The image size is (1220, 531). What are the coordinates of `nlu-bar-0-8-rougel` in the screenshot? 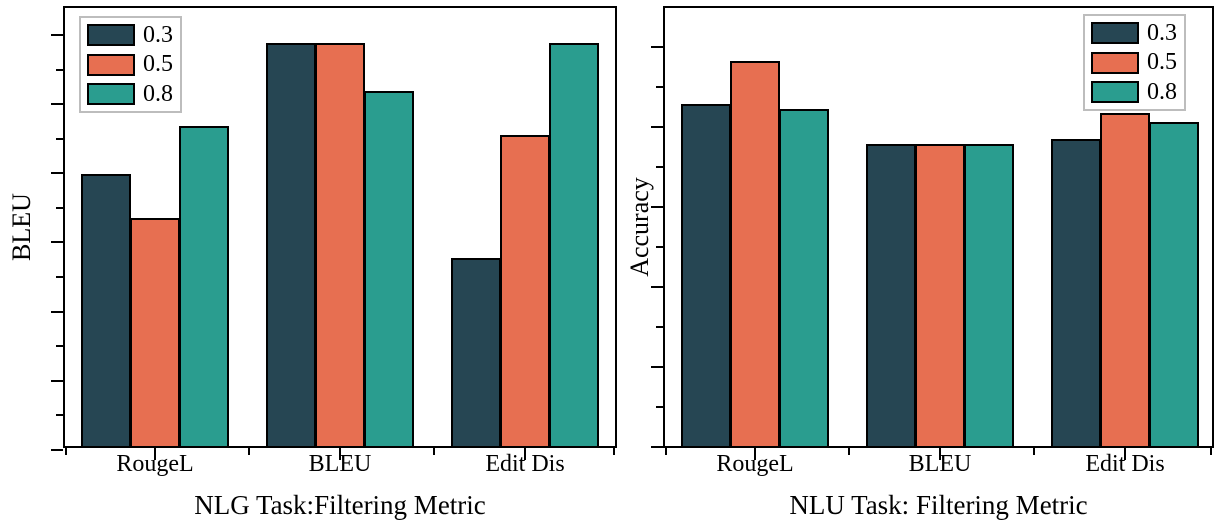 It's located at (804, 277).